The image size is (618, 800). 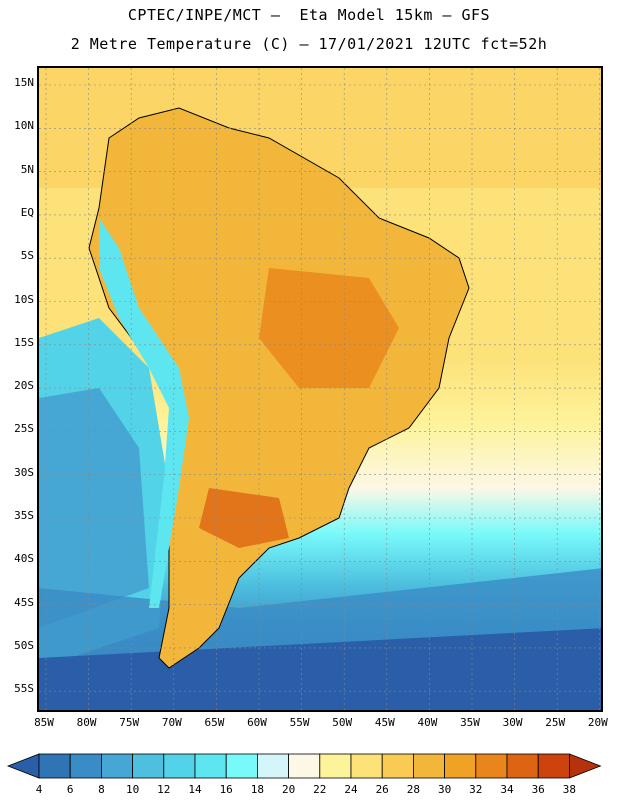 What do you see at coordinates (413, 789) in the screenshot?
I see `colorbar-tick-label: 28` at bounding box center [413, 789].